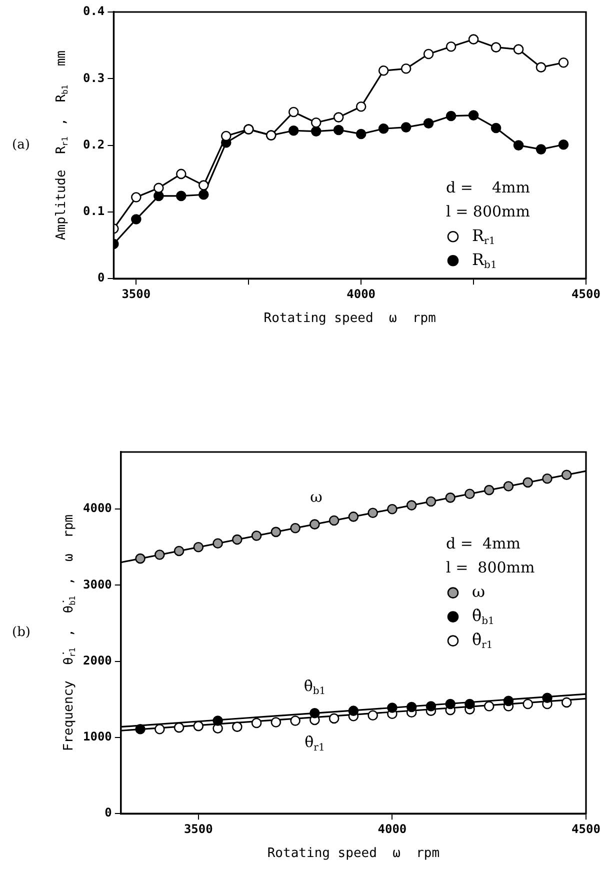 This screenshot has width=614, height=885. Describe the element at coordinates (97, 737) in the screenshot. I see `y-tick-label: 1000` at that location.